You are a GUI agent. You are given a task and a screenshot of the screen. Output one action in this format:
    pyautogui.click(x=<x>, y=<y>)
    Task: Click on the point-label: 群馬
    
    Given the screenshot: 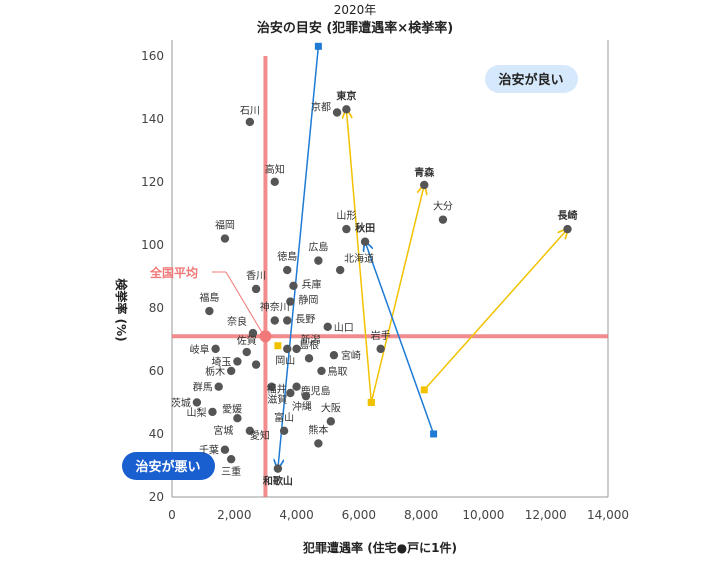 What is the action you would take?
    pyautogui.click(x=203, y=387)
    